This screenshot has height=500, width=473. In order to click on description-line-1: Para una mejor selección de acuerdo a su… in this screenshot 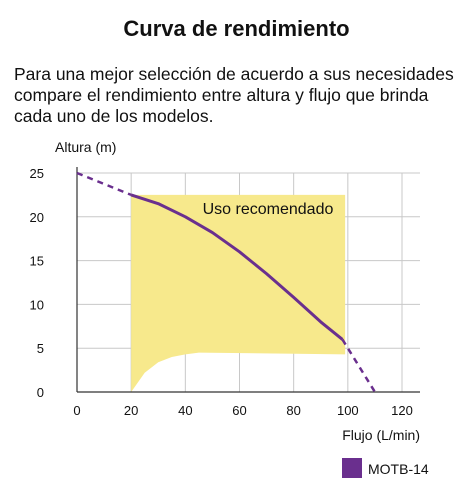, I will do `click(234, 74)`.